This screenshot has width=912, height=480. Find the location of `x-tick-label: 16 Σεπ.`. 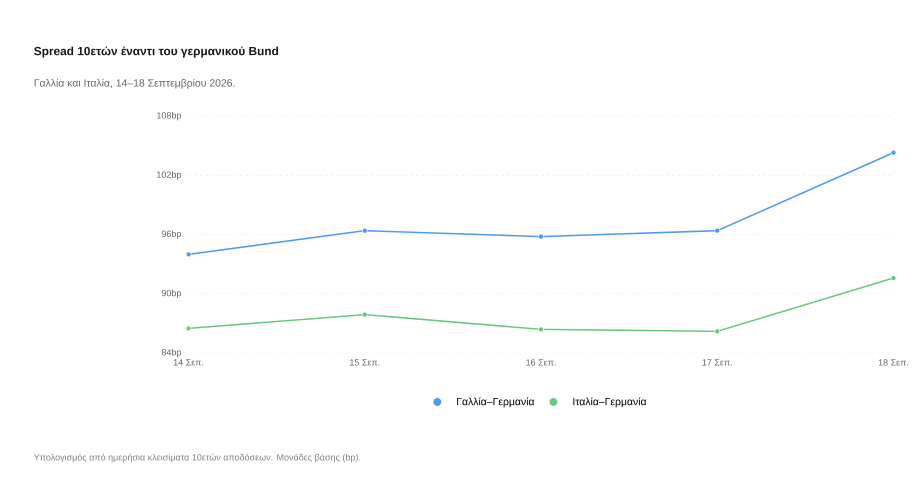

x-tick-label: 16 Σεπ. is located at coordinates (541, 362).